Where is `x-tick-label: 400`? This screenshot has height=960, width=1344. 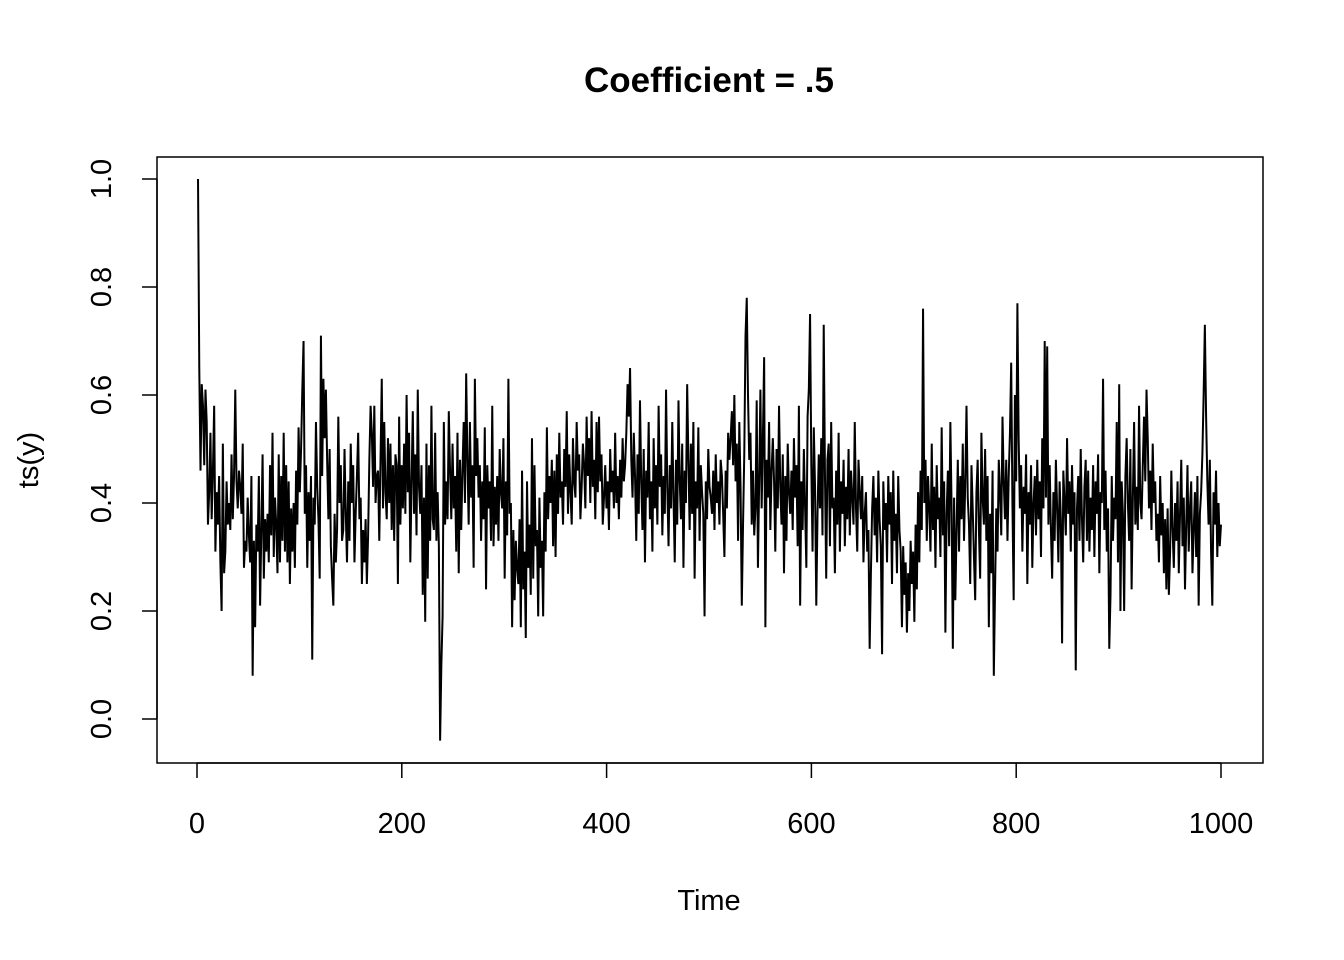
x-tick-label: 400 is located at coordinates (606, 824).